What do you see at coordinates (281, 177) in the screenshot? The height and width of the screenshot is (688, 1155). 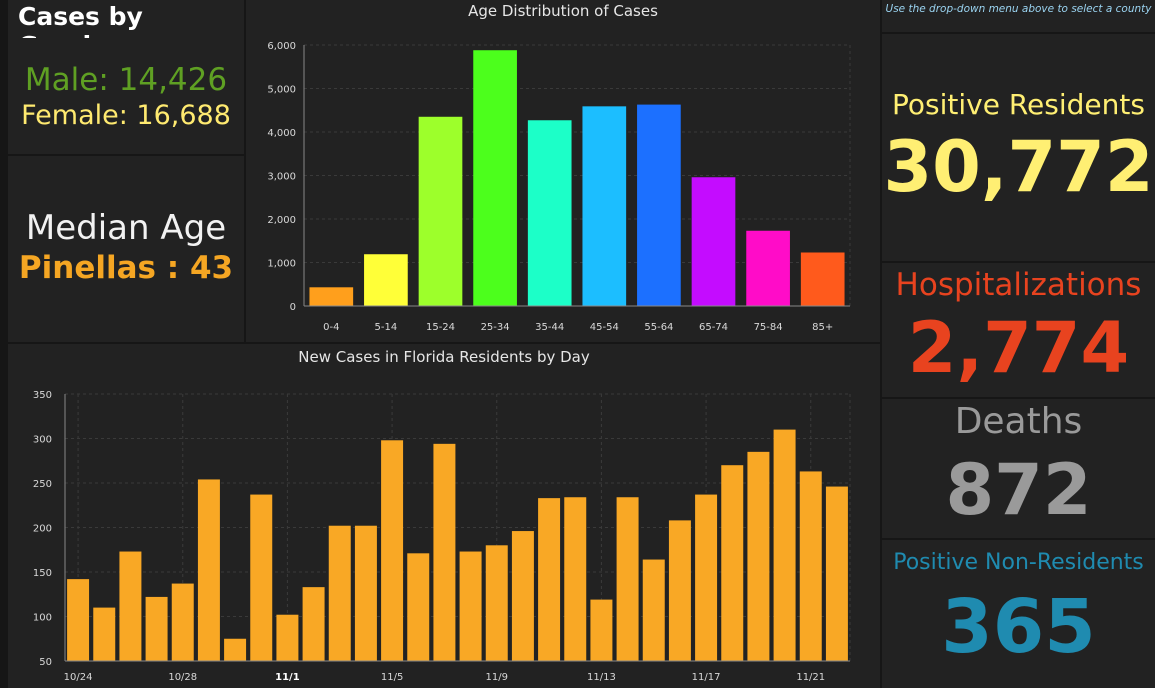 I see `age-ytick-label: 3,000` at bounding box center [281, 177].